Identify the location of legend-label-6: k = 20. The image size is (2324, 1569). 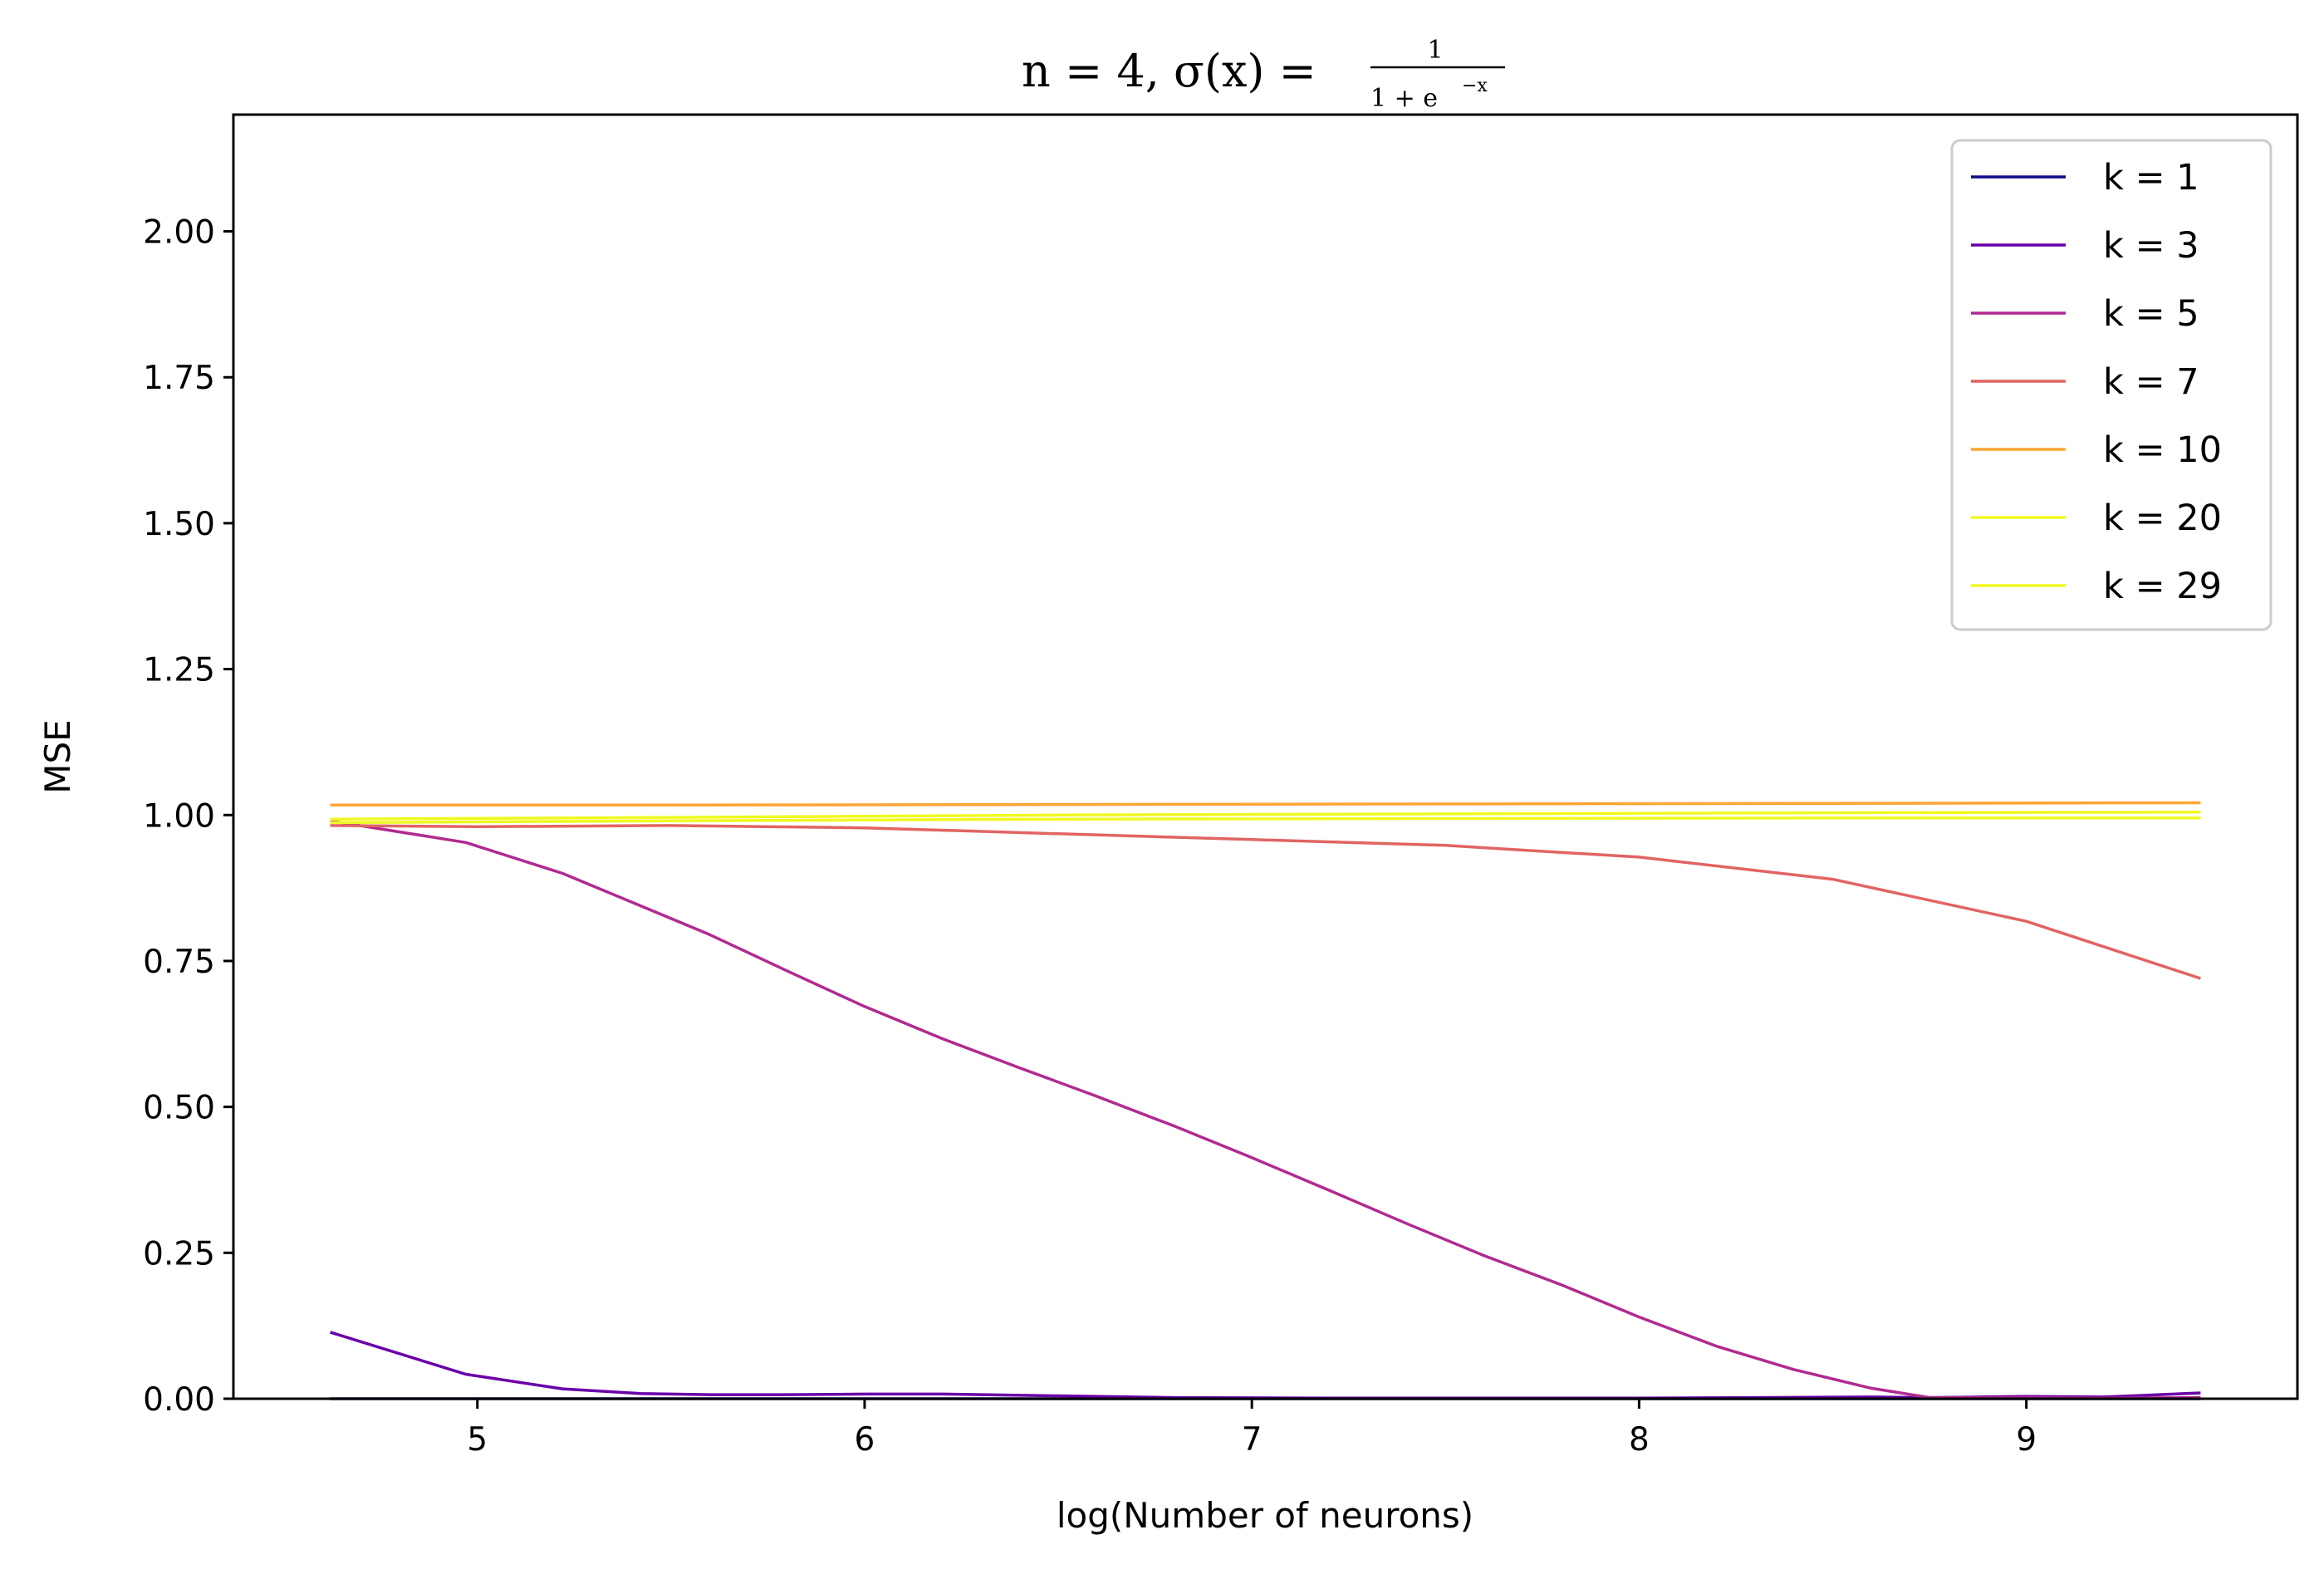
(2162, 518).